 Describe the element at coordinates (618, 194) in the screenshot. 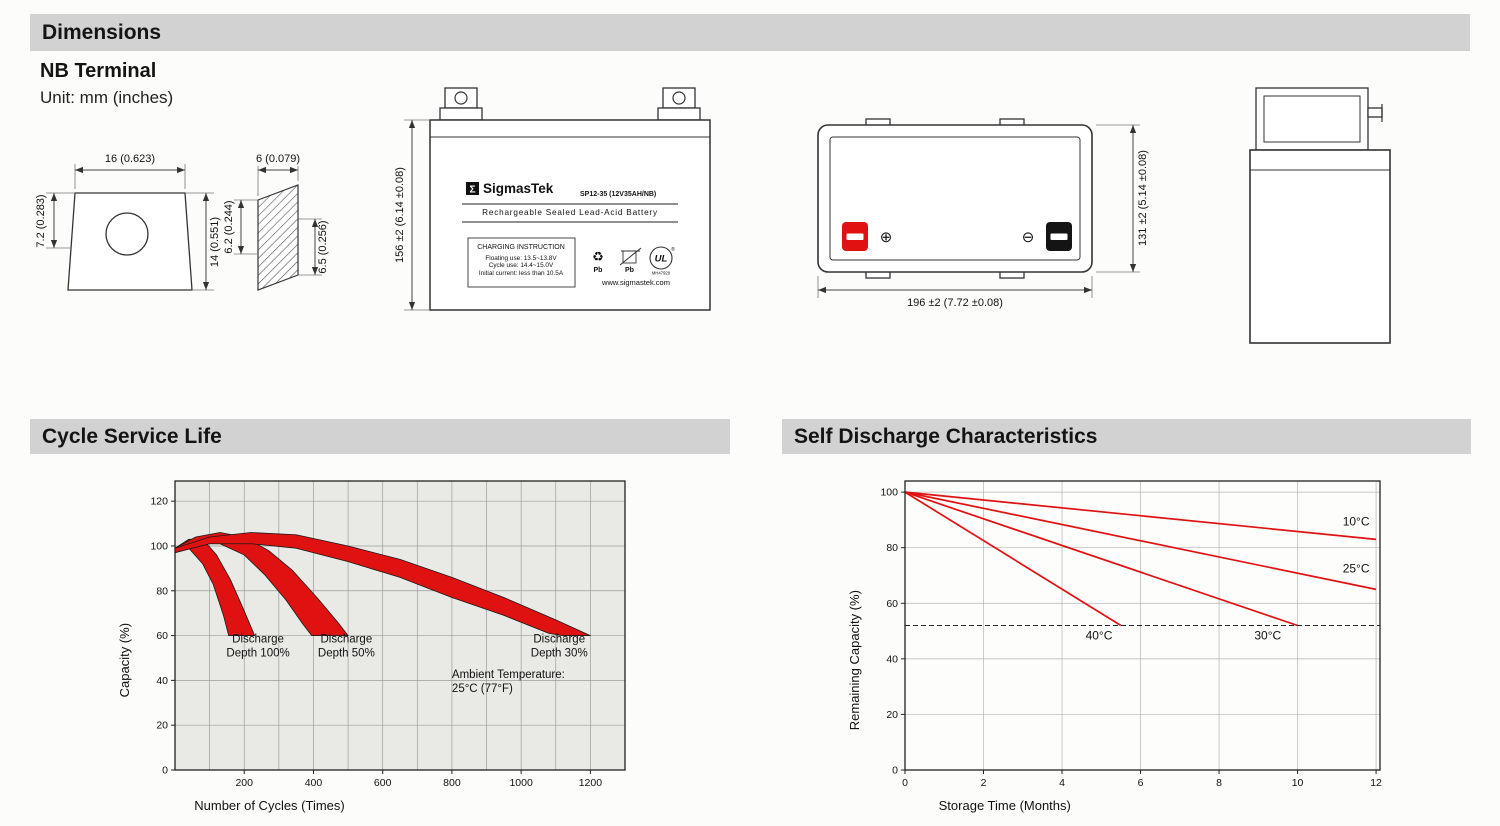

I see `model-number: SP12-35 (12V35AH/NB)` at that location.